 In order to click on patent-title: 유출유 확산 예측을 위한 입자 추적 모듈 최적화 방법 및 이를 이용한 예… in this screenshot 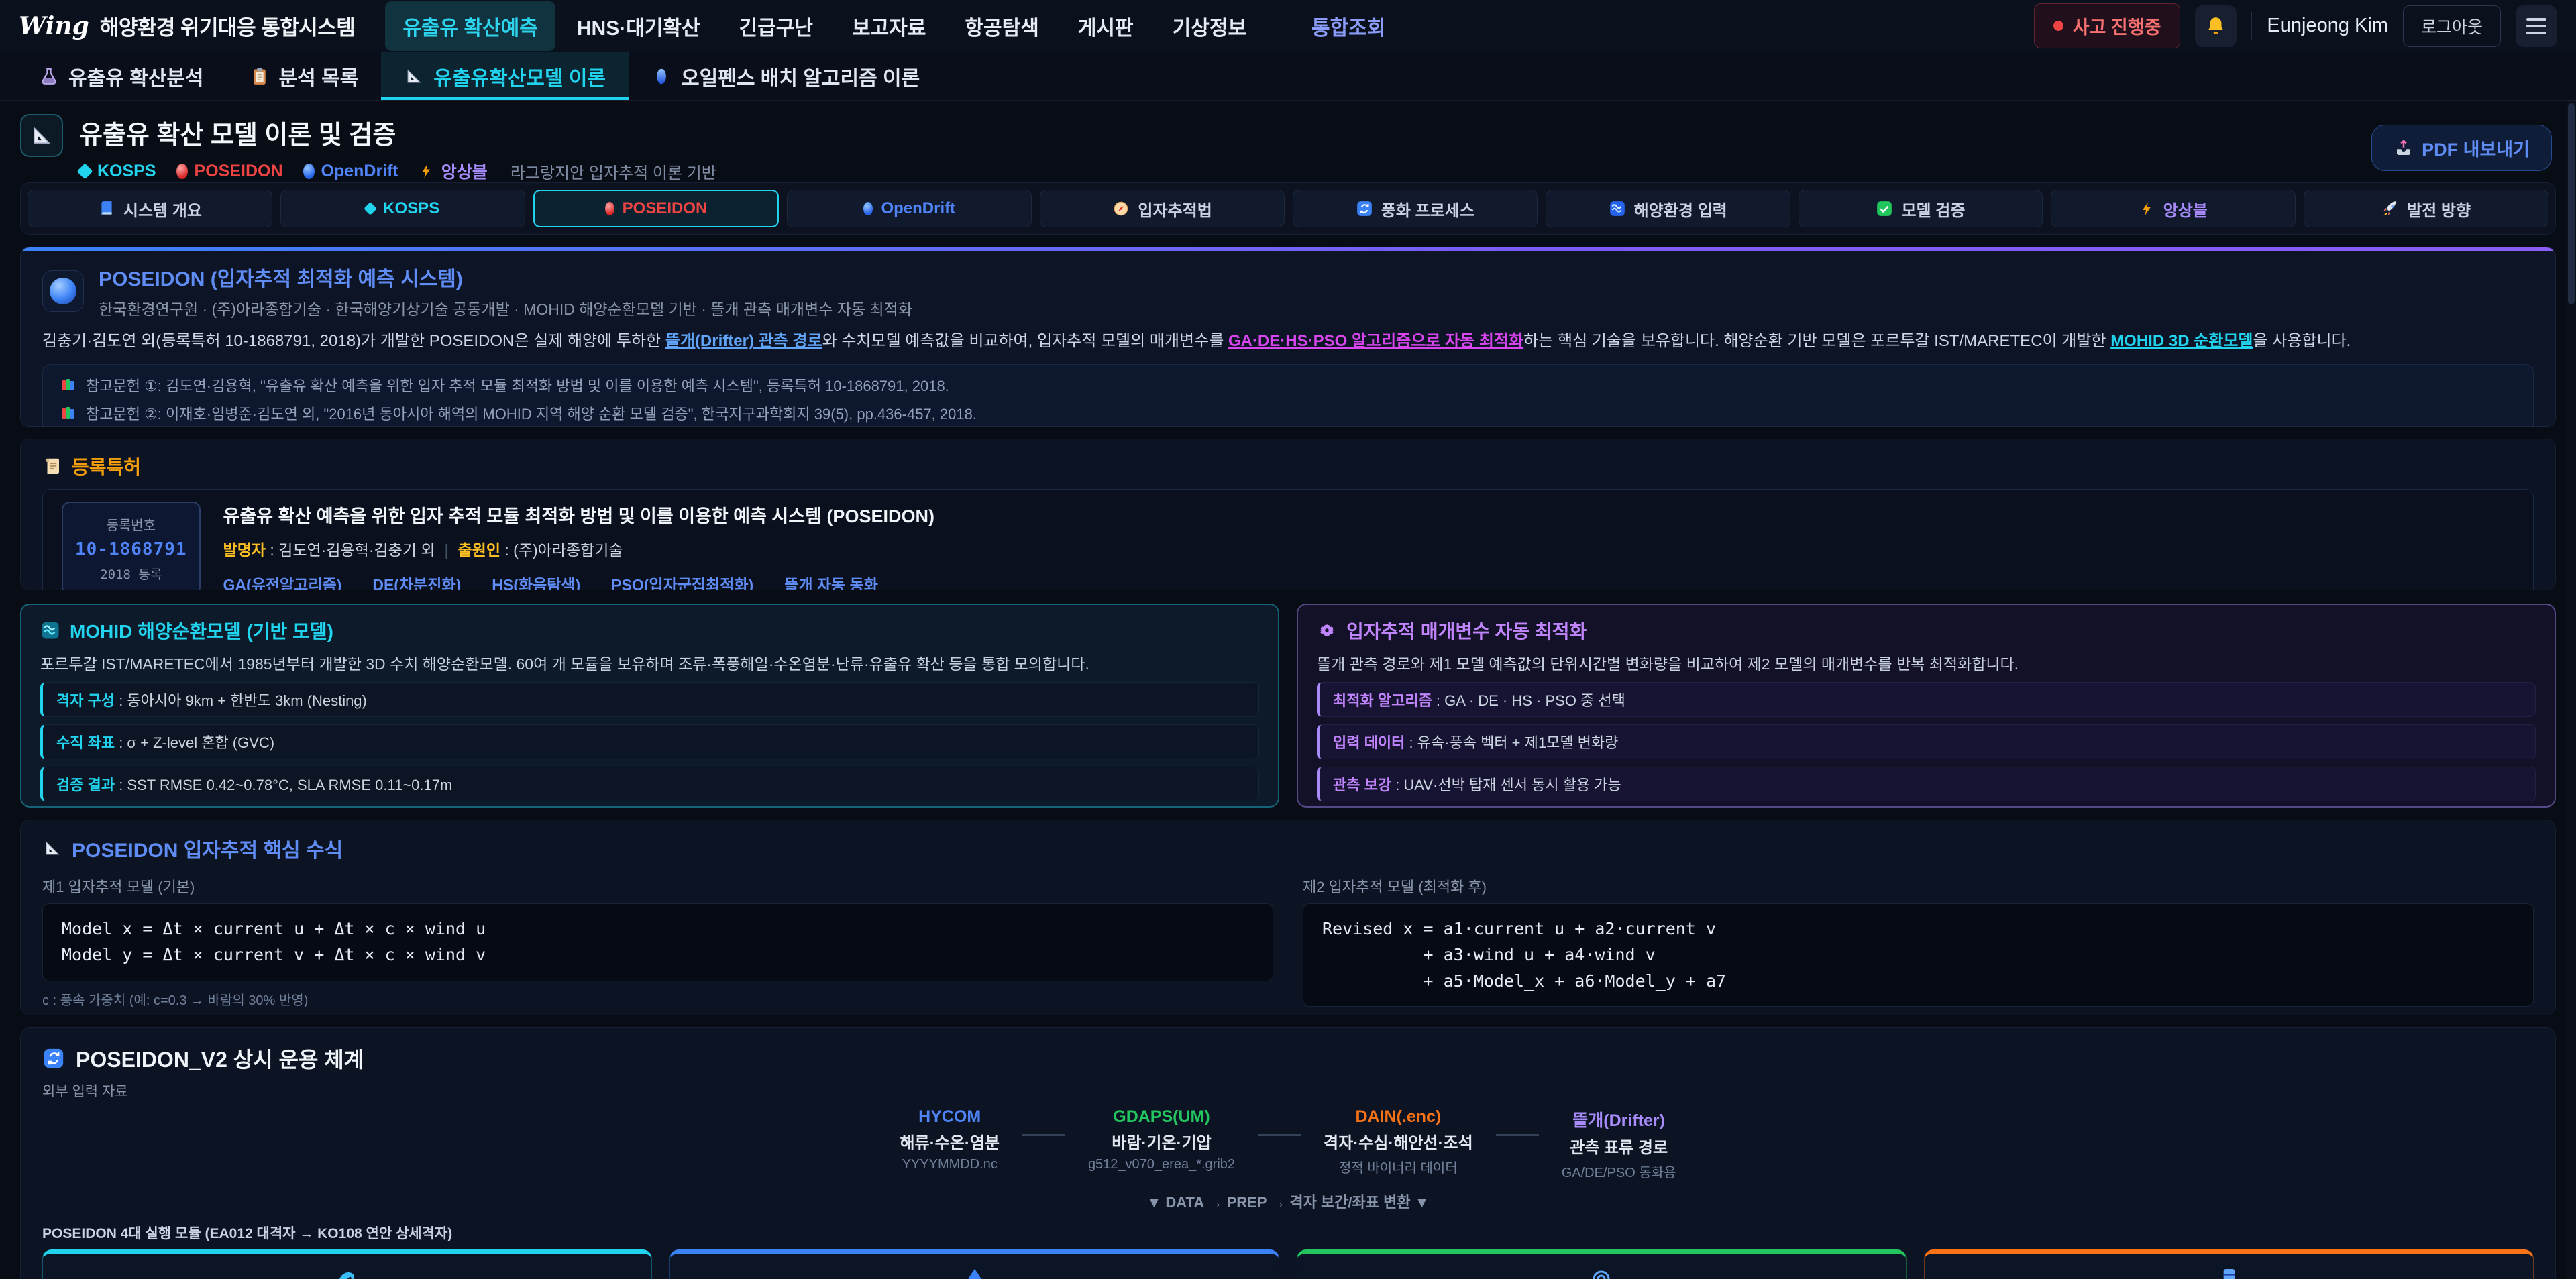, I will do `click(578, 516)`.